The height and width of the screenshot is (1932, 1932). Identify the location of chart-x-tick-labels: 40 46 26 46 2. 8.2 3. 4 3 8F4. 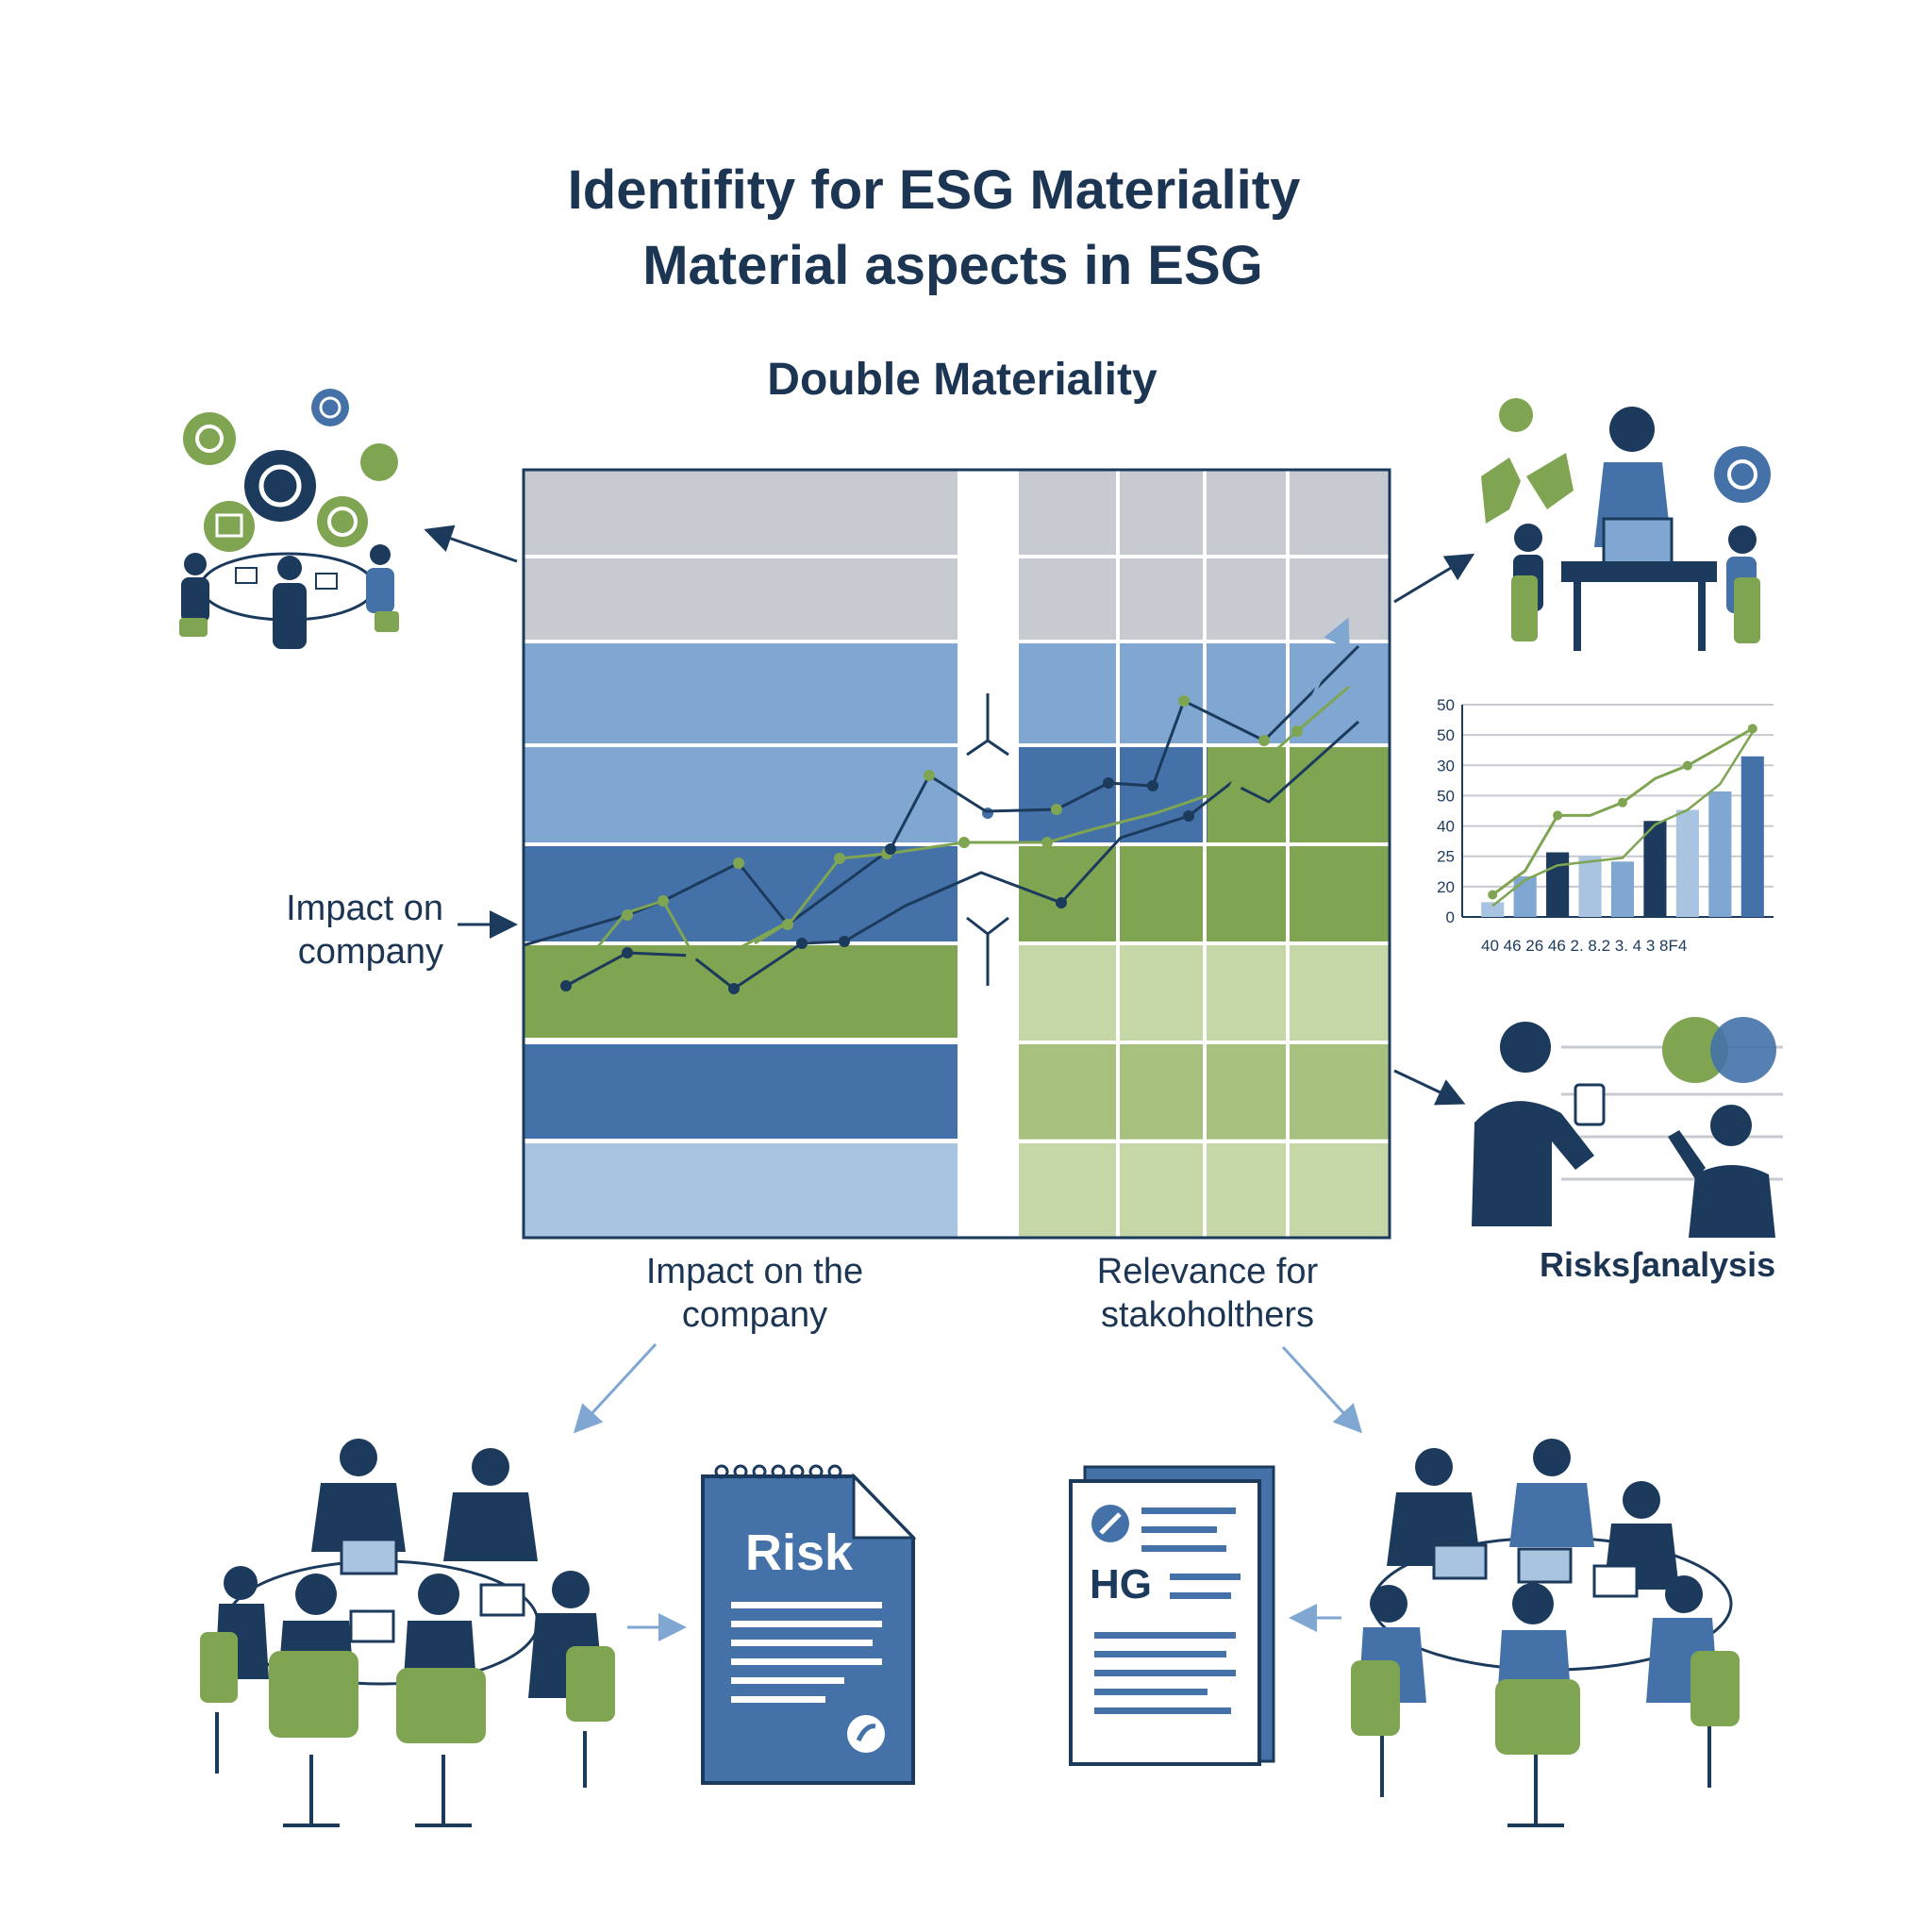
(1584, 946).